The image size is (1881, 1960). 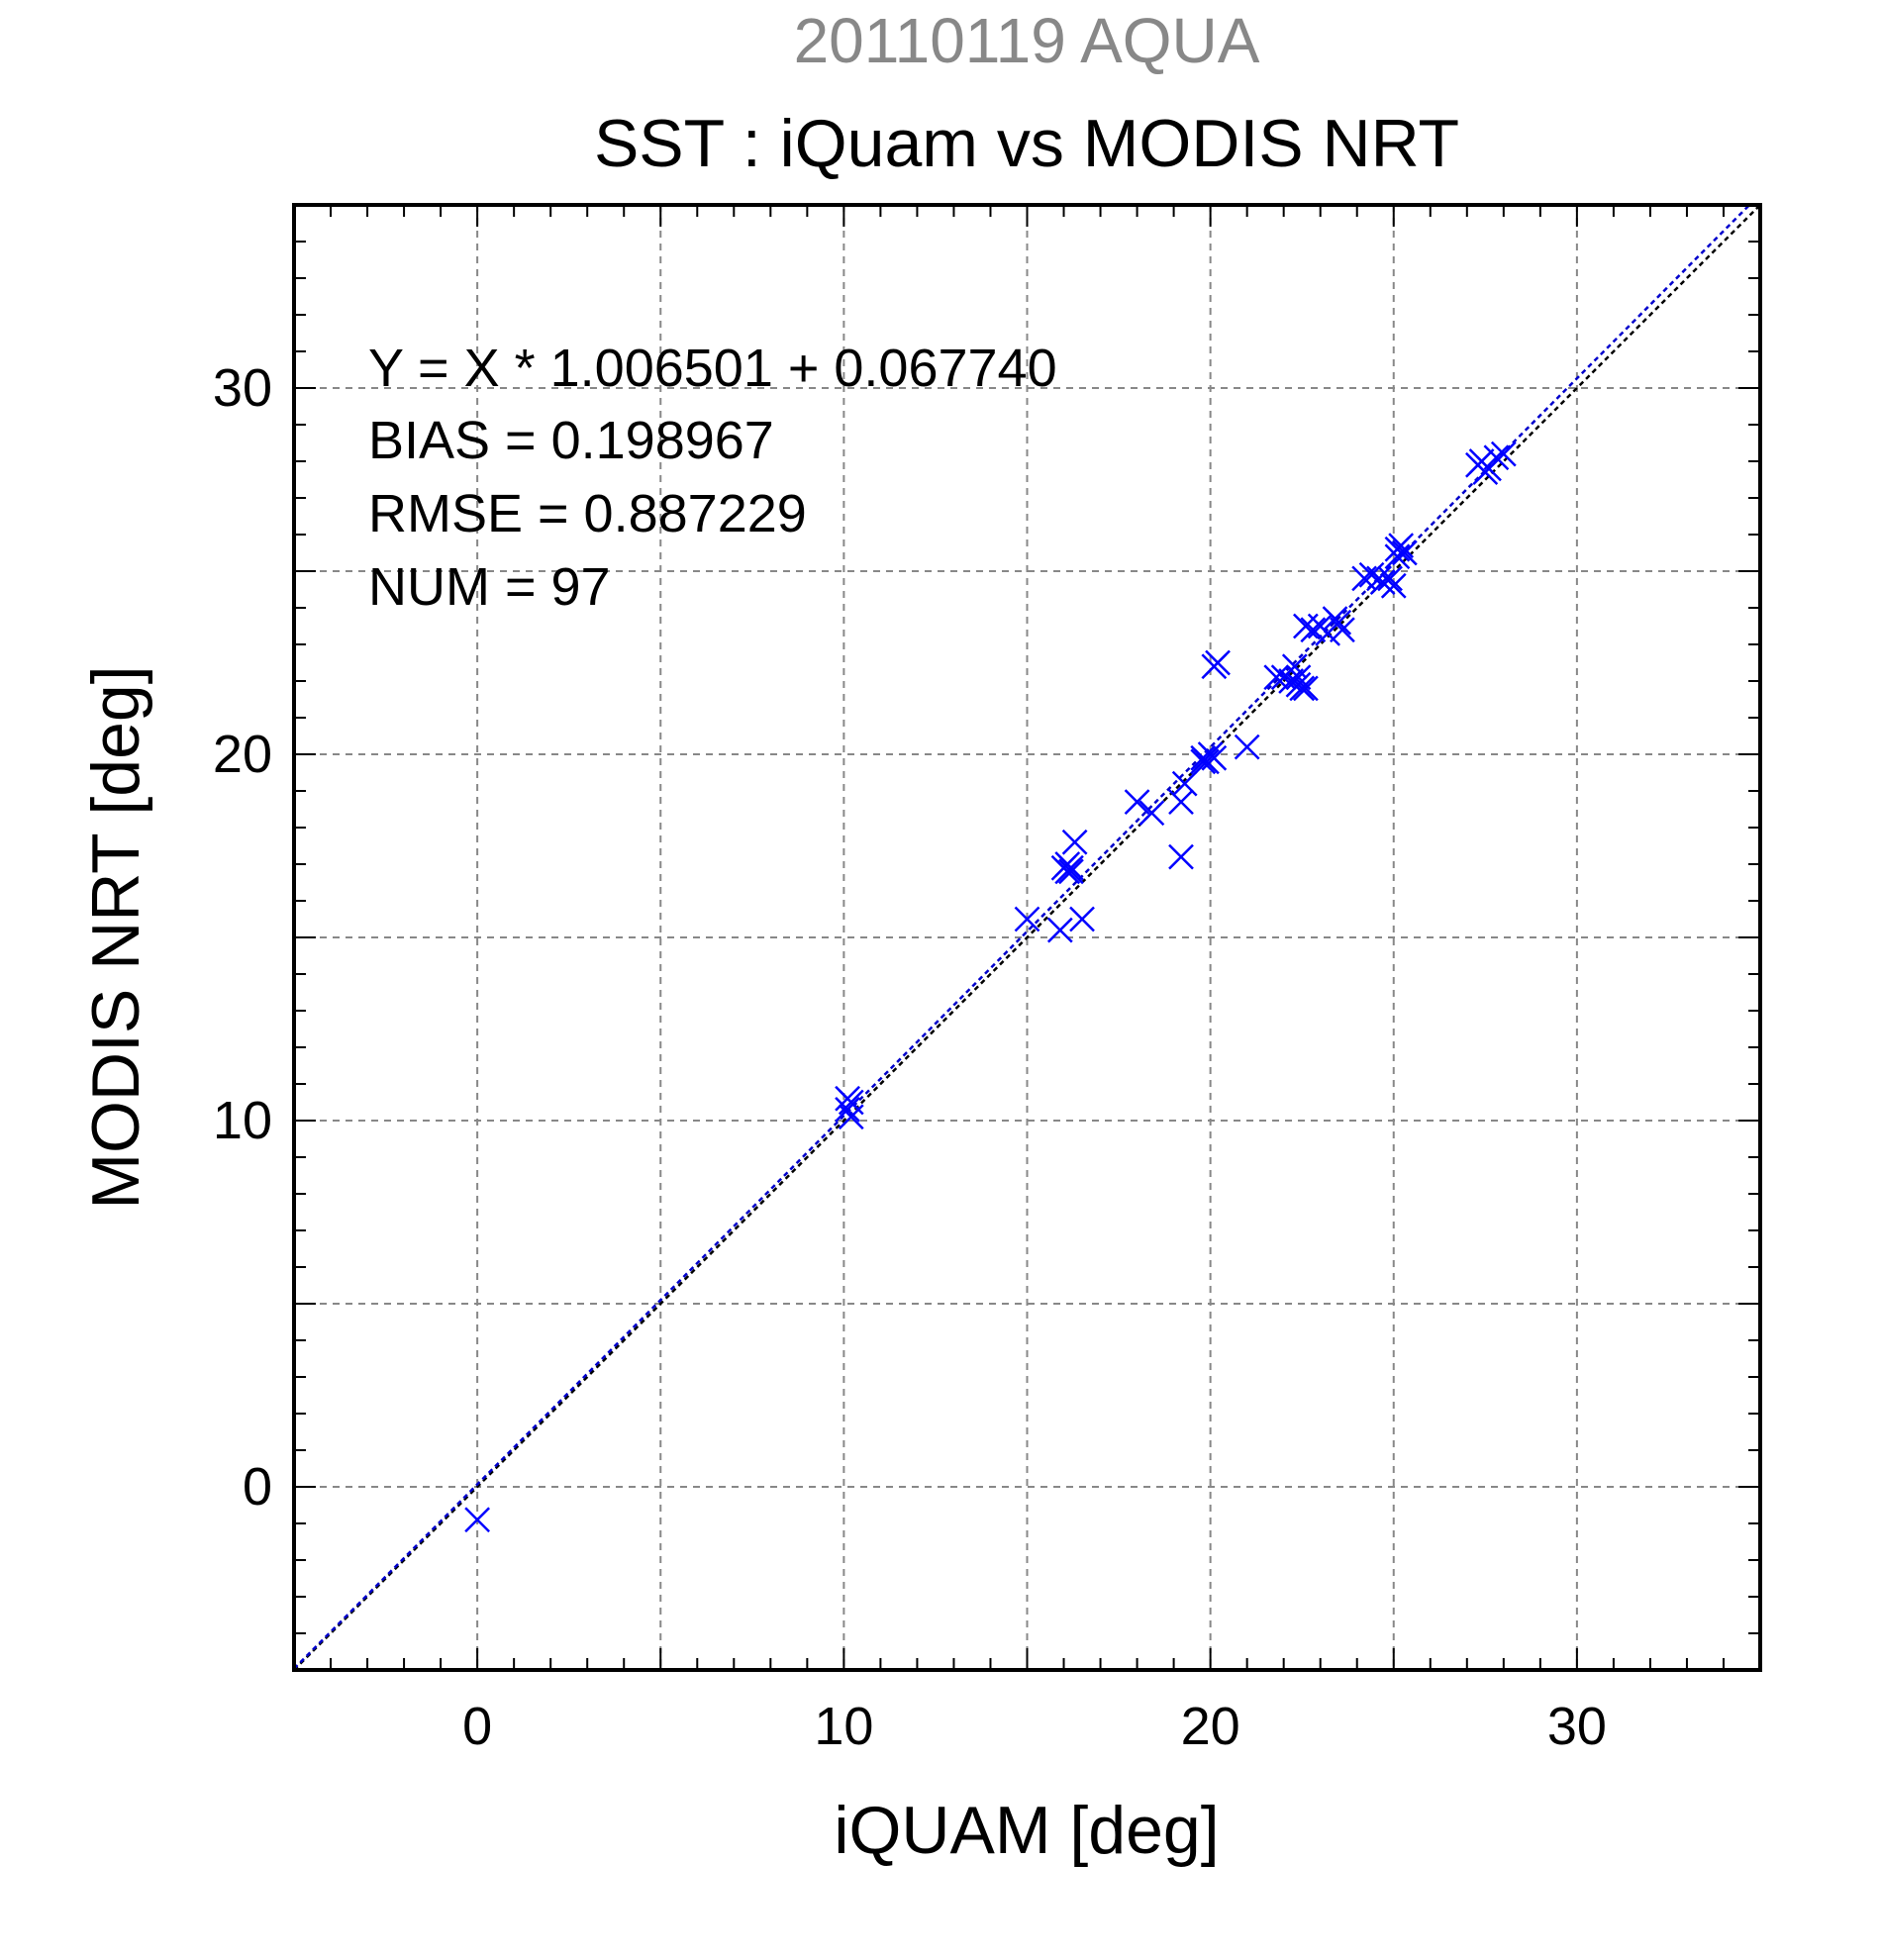 What do you see at coordinates (243, 754) in the screenshot?
I see `y-tick-label: 20` at bounding box center [243, 754].